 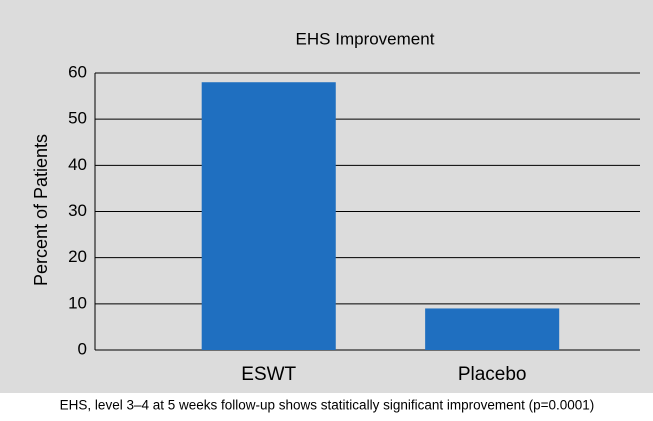 I want to click on y-tick-label: 60, so click(x=77, y=71).